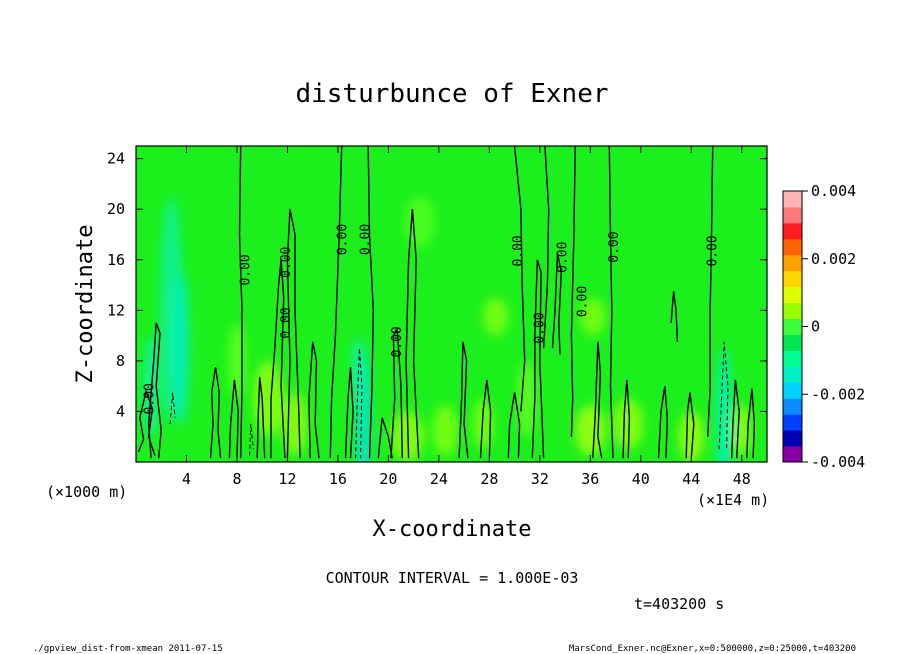  I want to click on y-tick-label: 20, so click(116, 209).